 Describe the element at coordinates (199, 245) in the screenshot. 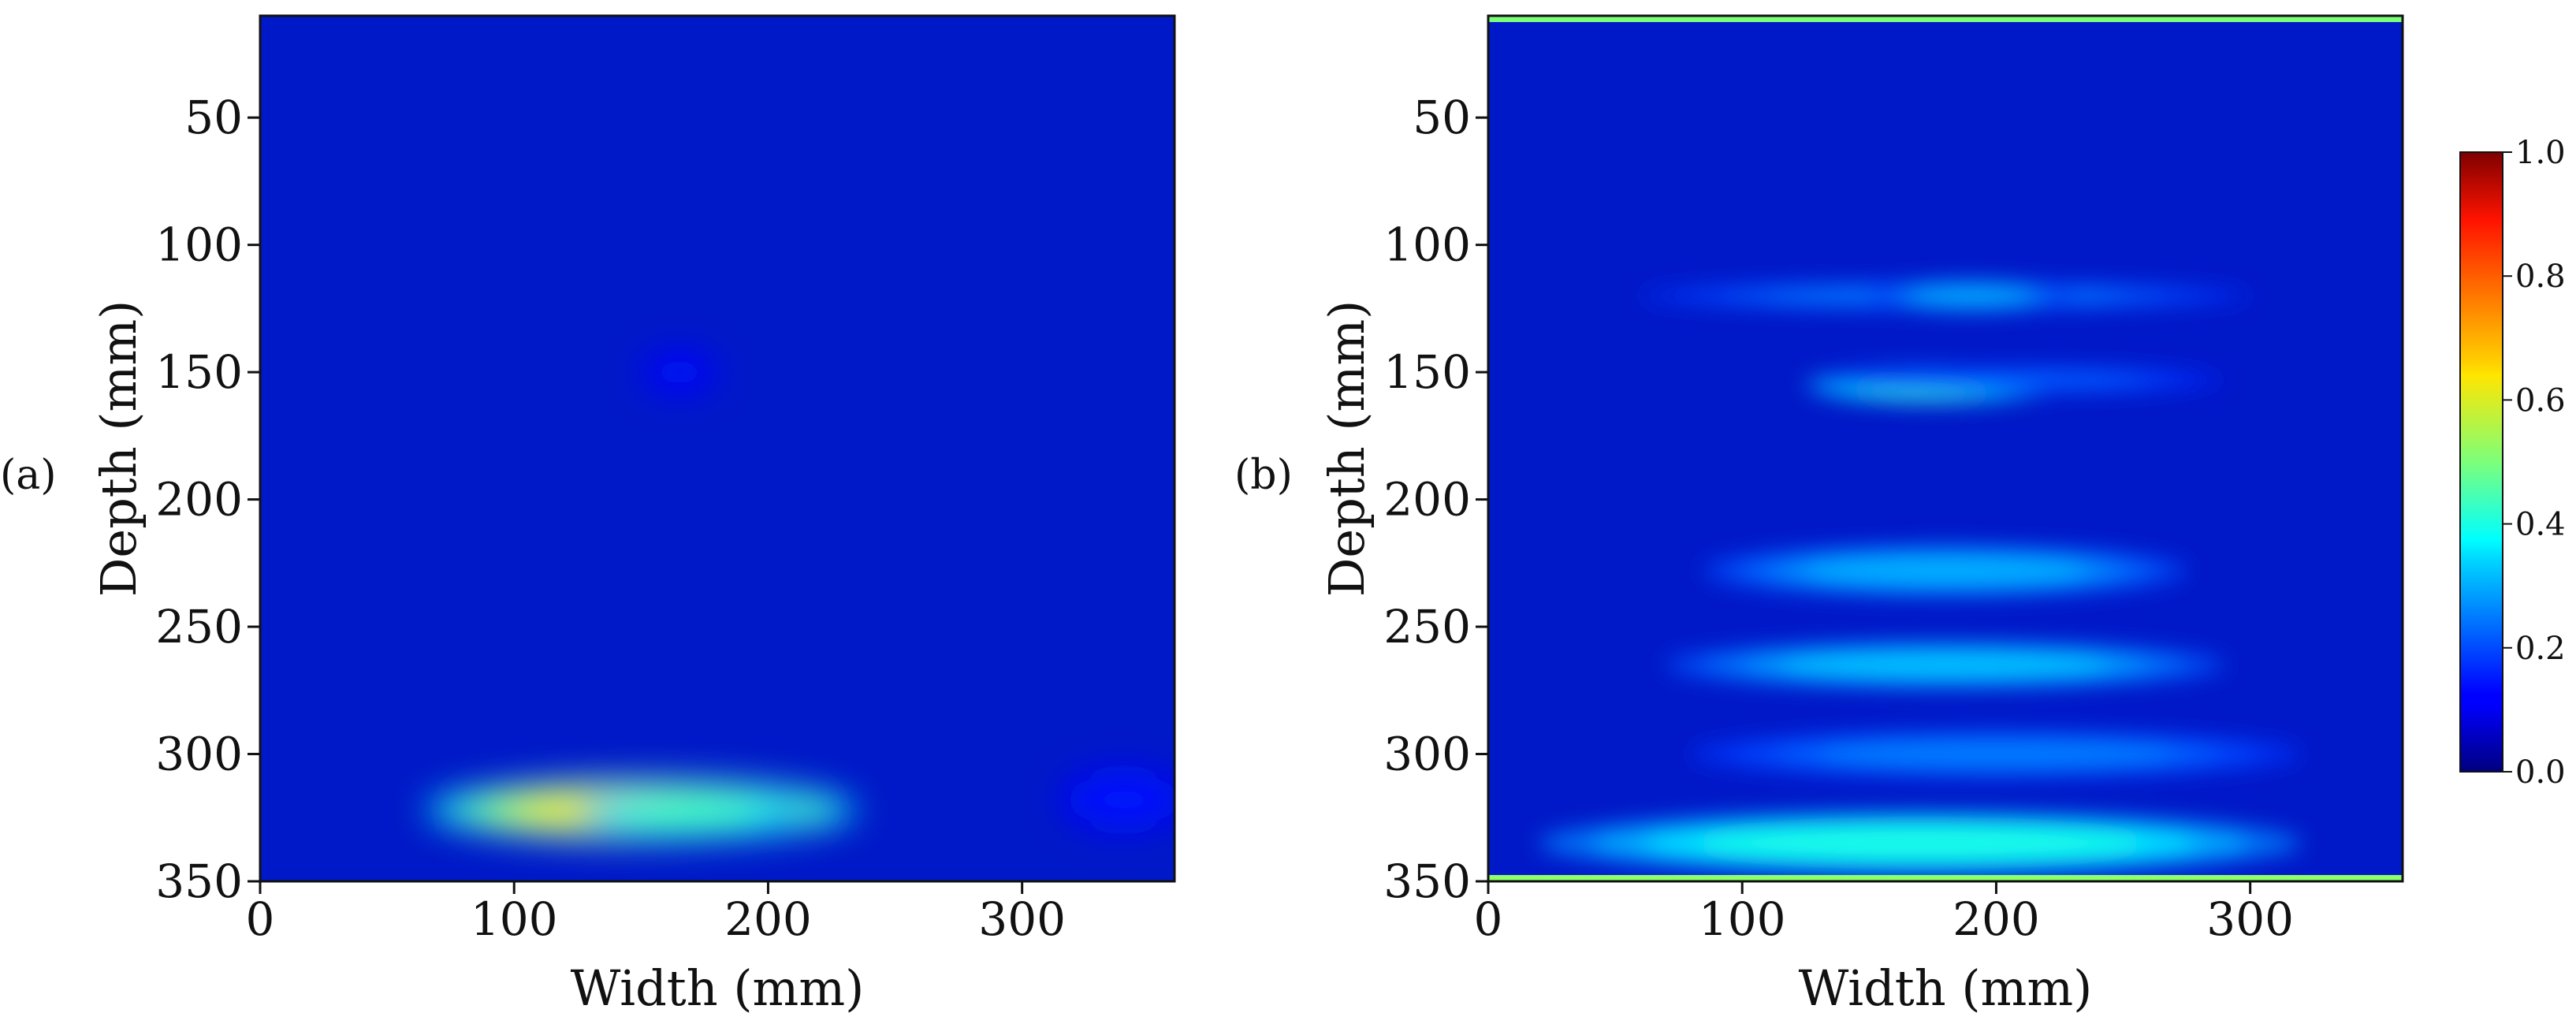

I see `panel-a-ytick-label: 100` at that location.